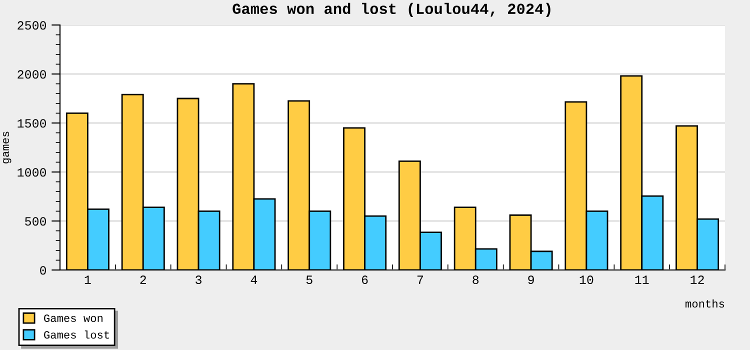 The image size is (750, 350). What do you see at coordinates (87, 280) in the screenshot?
I see `x-tick-label: 1` at bounding box center [87, 280].